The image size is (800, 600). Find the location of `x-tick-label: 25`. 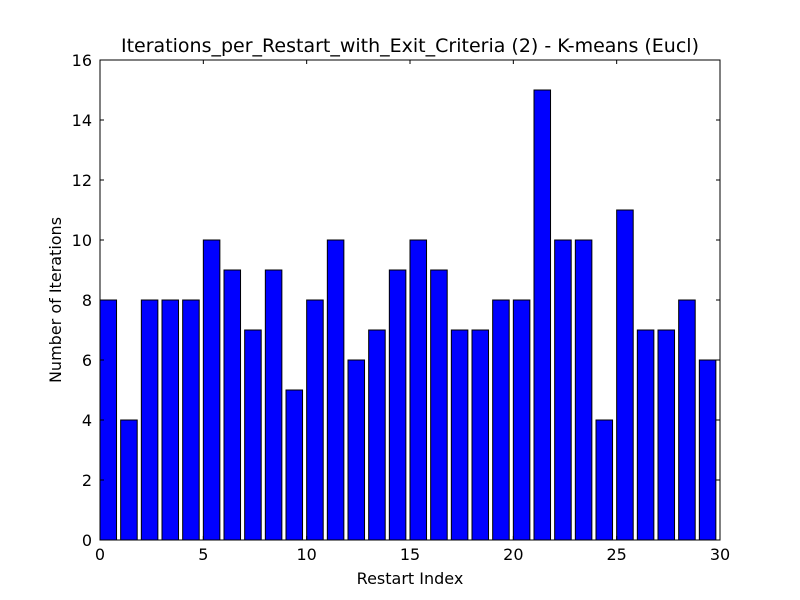

x-tick-label: 25 is located at coordinates (616, 554).